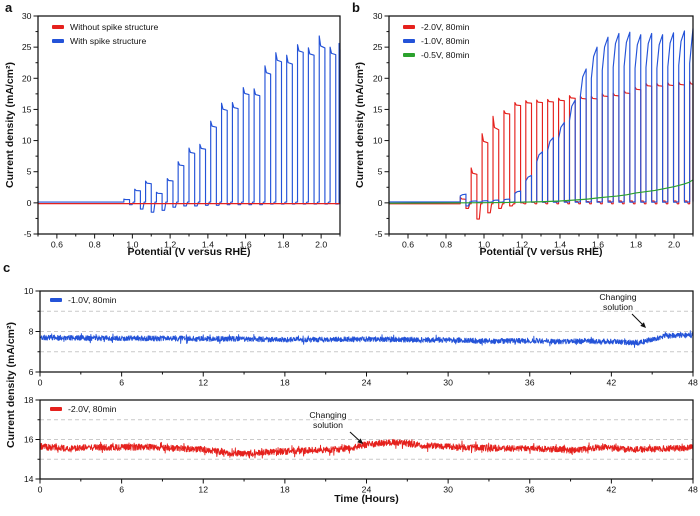  What do you see at coordinates (541, 150) in the screenshot?
I see `series--2.0V-80min` at bounding box center [541, 150].